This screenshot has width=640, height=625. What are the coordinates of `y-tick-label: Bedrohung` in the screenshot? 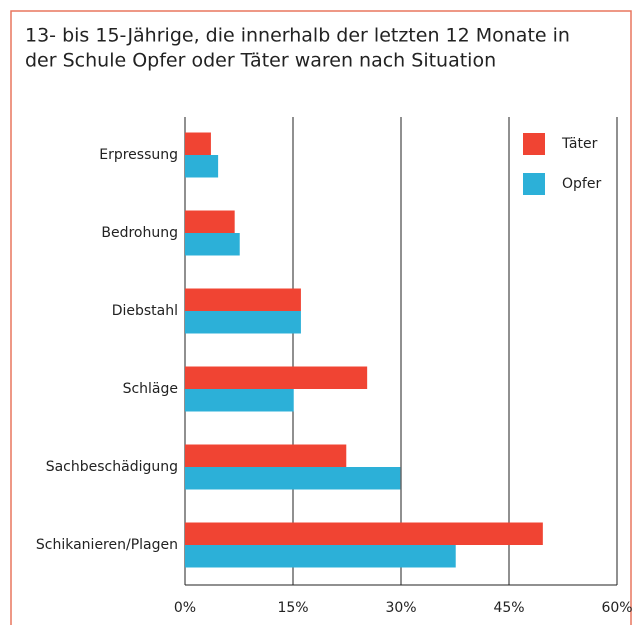 It's located at (139, 233).